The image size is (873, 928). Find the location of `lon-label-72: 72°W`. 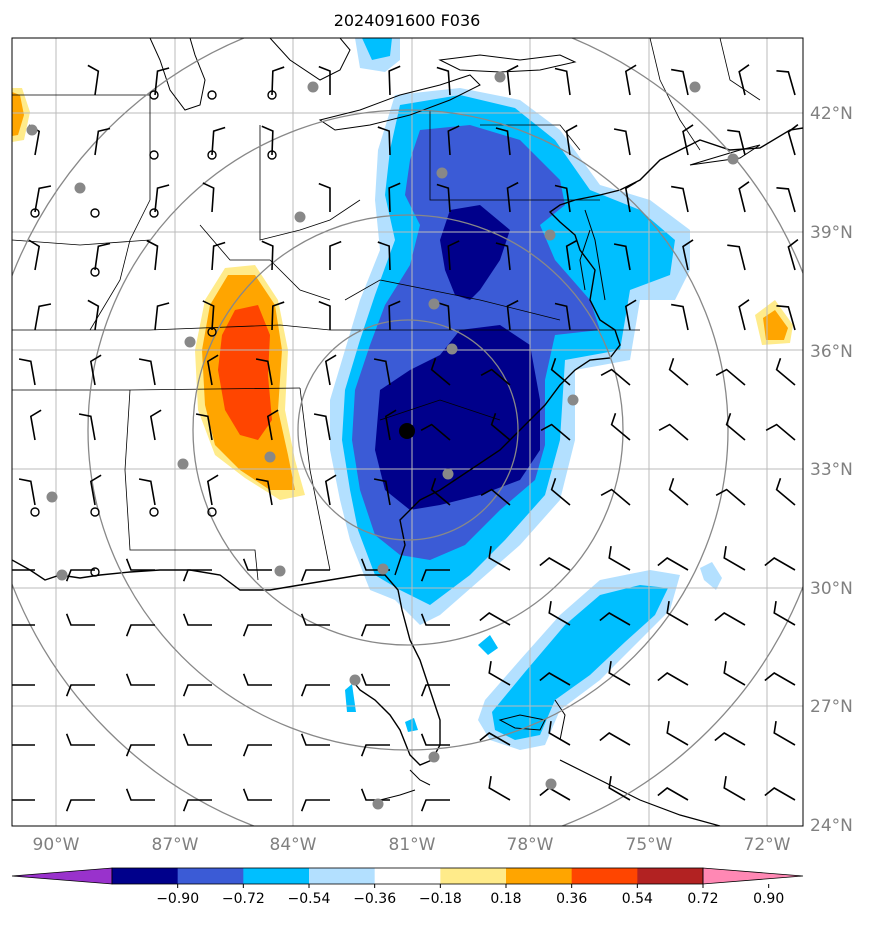

lon-label-72: 72°W is located at coordinates (767, 845).